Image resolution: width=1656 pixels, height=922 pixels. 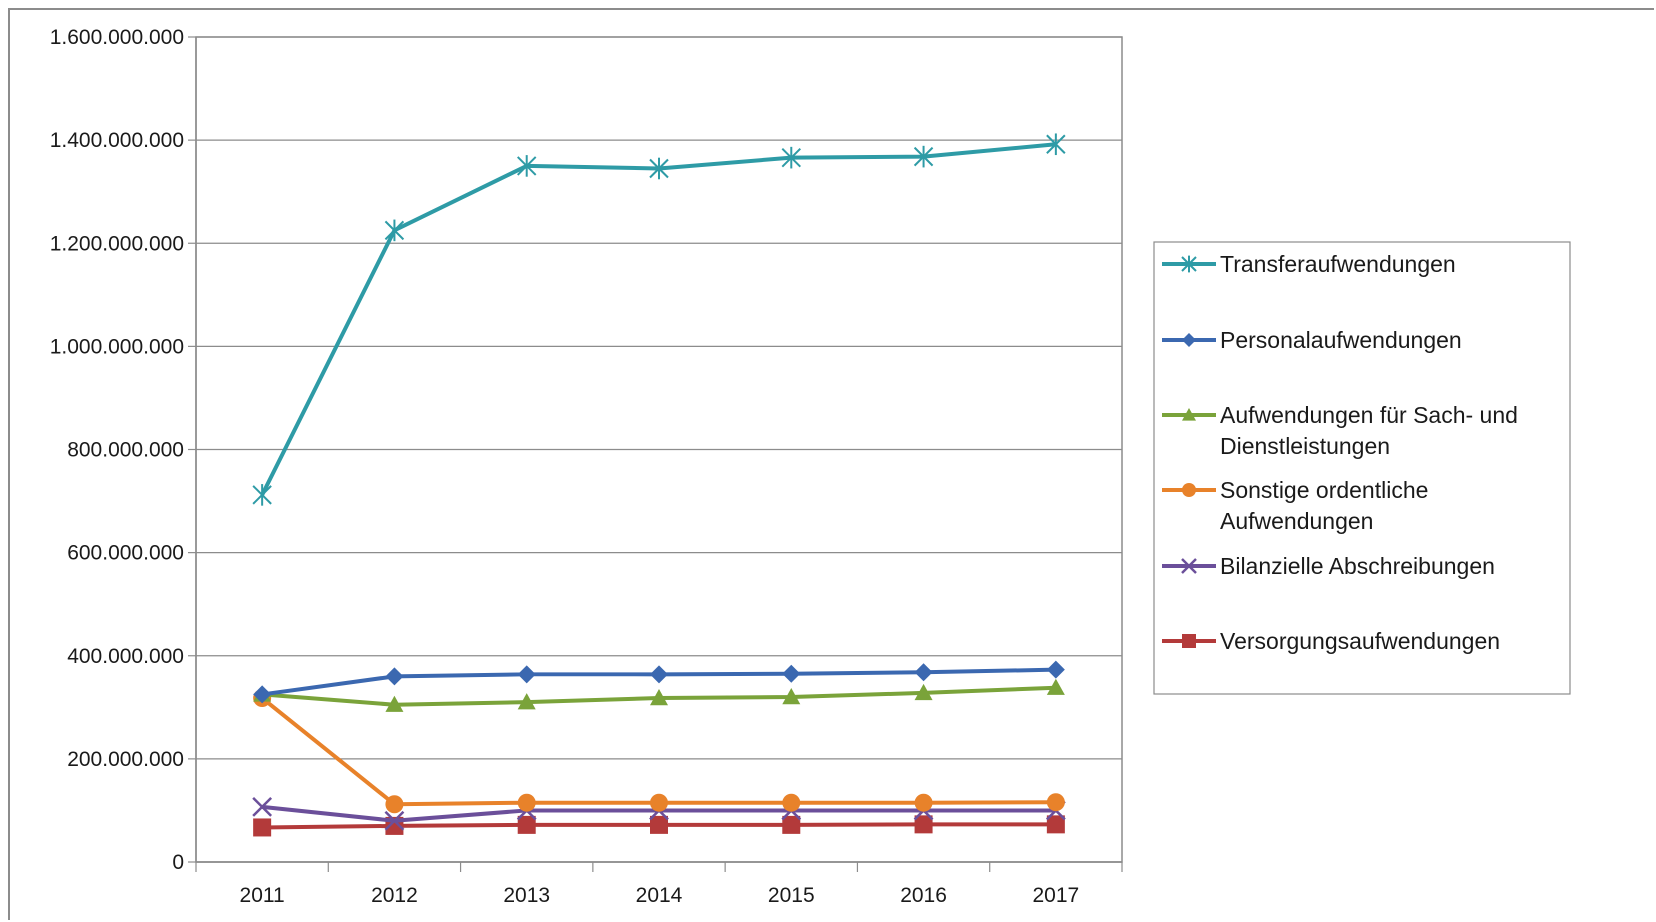 I want to click on x-tick-label: 2014, so click(x=659, y=895).